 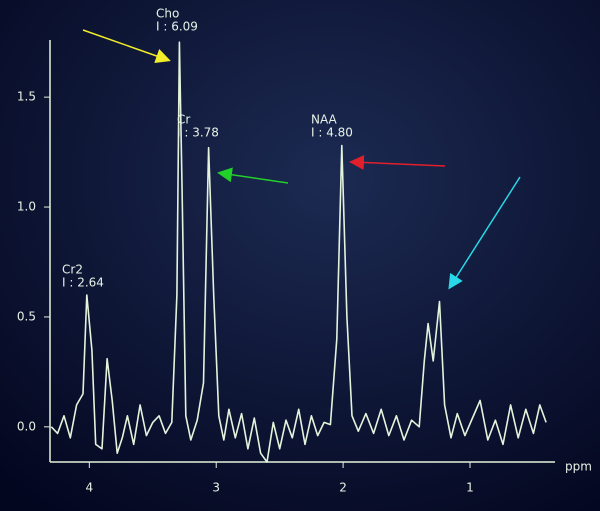 What do you see at coordinates (167, 14) in the screenshot?
I see `peak-name: Cho` at bounding box center [167, 14].